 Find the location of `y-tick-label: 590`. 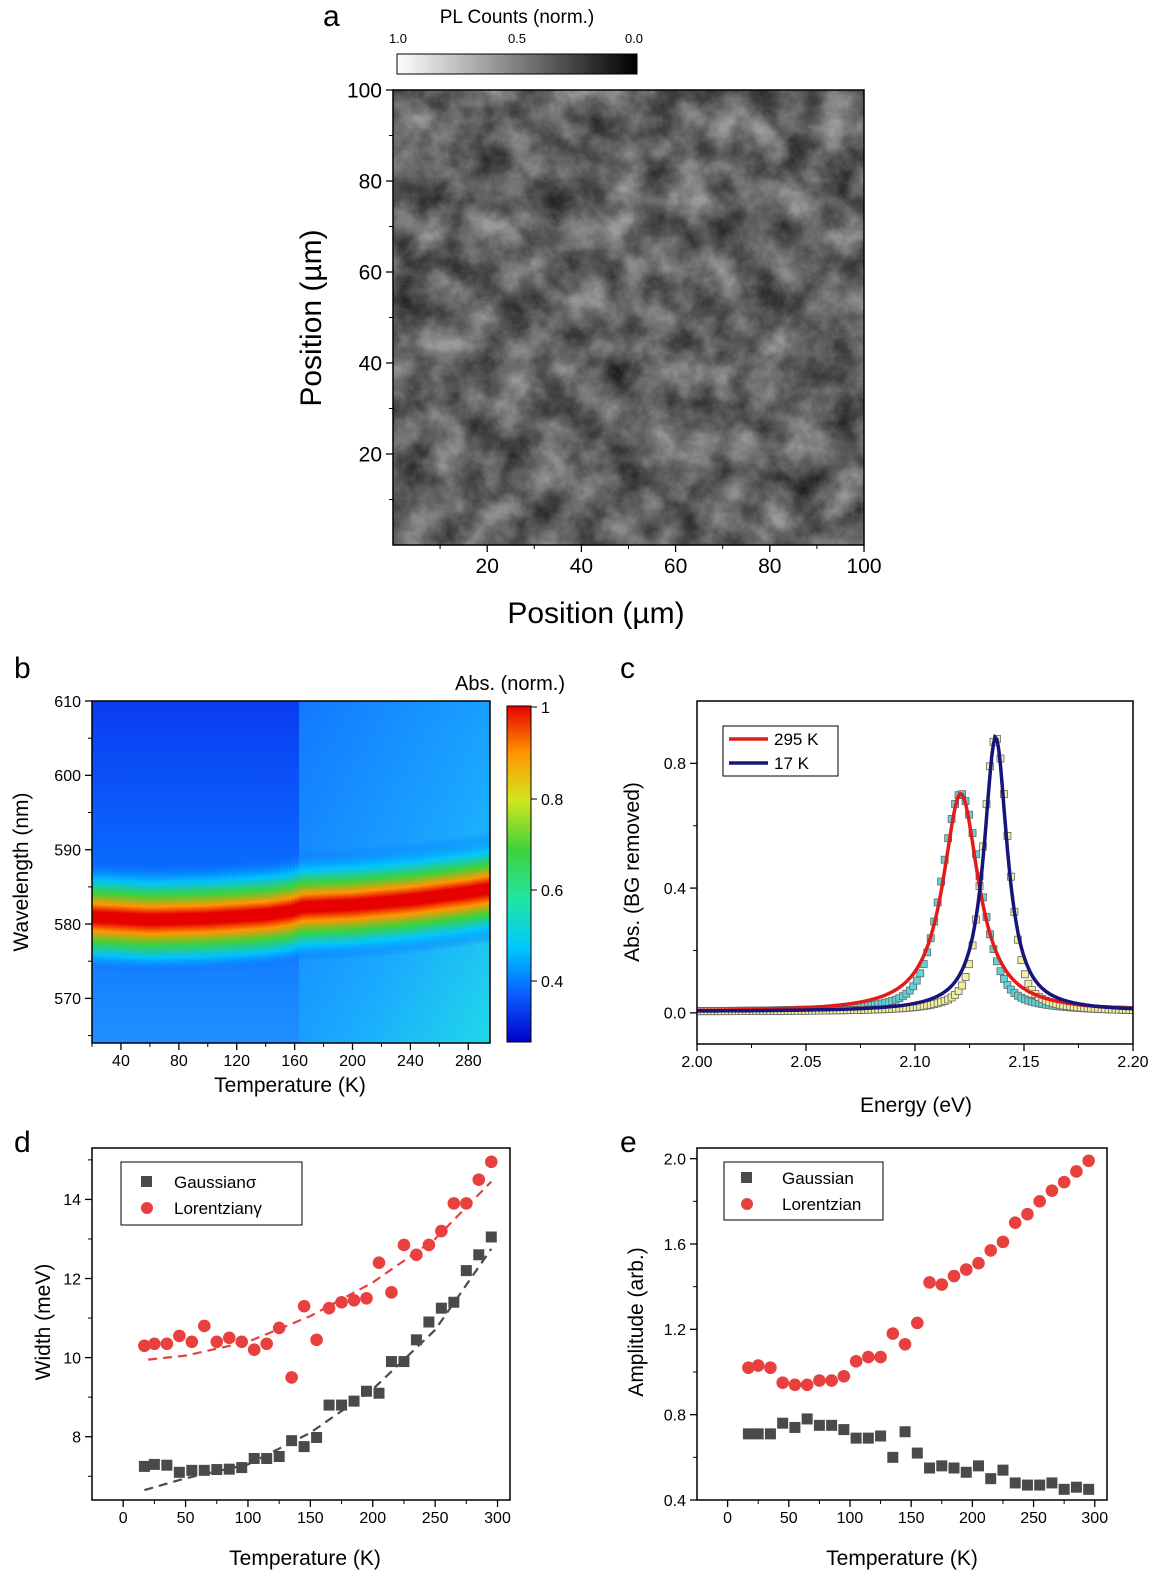

y-tick-label: 590 is located at coordinates (67, 850).